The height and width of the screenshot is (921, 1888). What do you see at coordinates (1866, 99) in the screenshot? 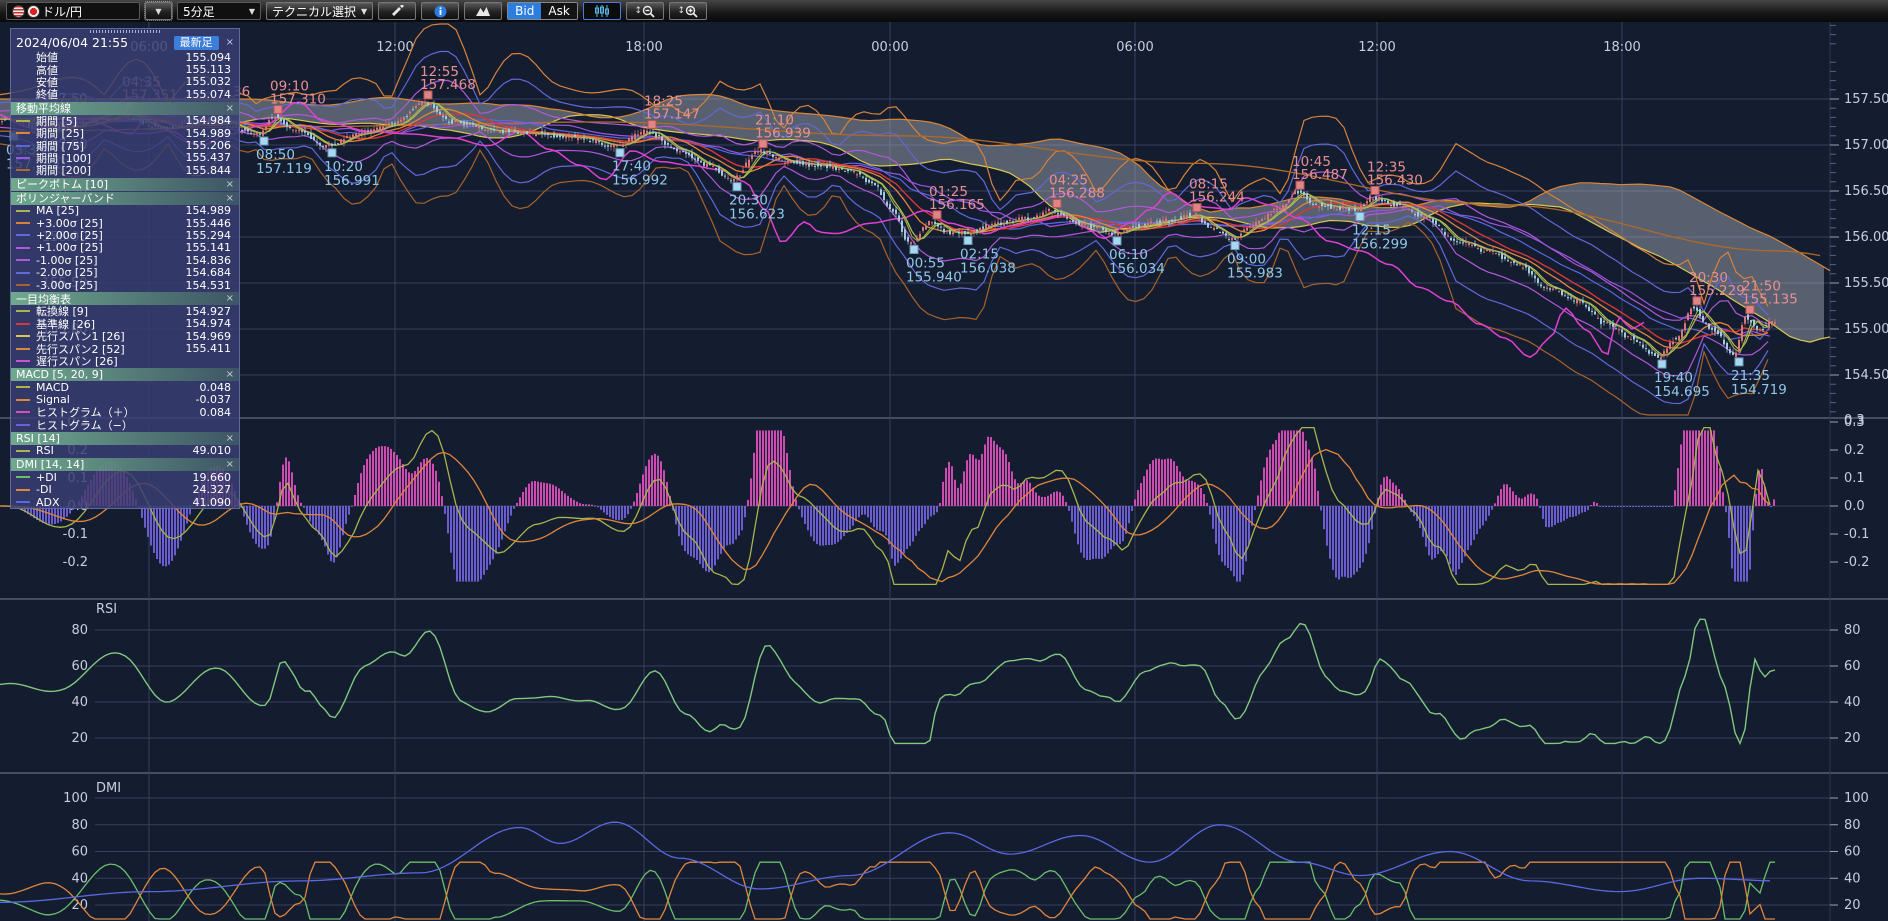
I see `price-axis-label: 157.50` at bounding box center [1866, 99].